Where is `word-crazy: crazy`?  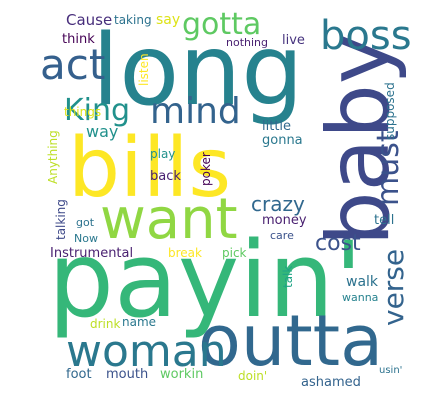
word-crazy: crazy is located at coordinates (278, 204).